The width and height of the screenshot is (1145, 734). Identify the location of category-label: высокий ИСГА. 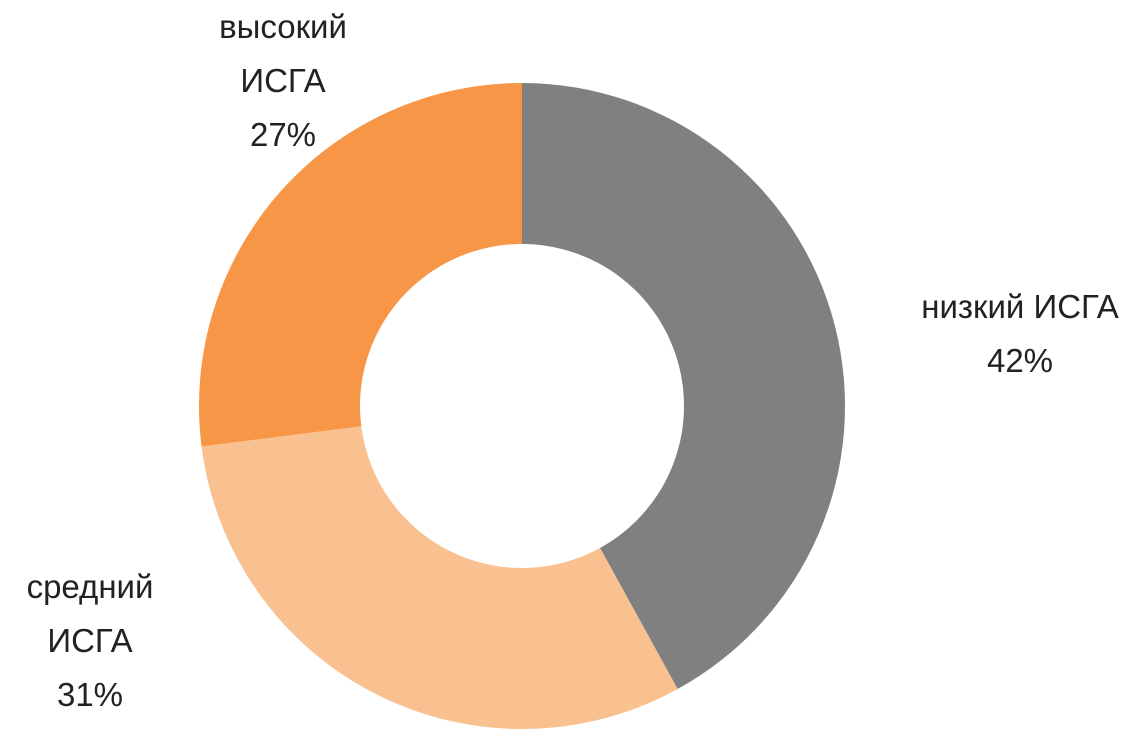
(283, 53).